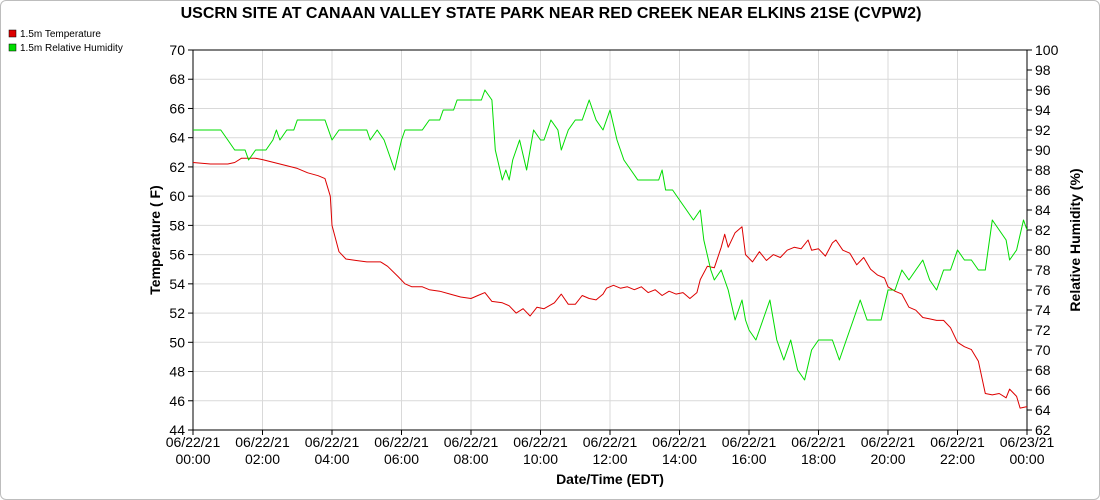  Describe the element at coordinates (331, 459) in the screenshot. I see `x-tick-time: 04:00` at that location.